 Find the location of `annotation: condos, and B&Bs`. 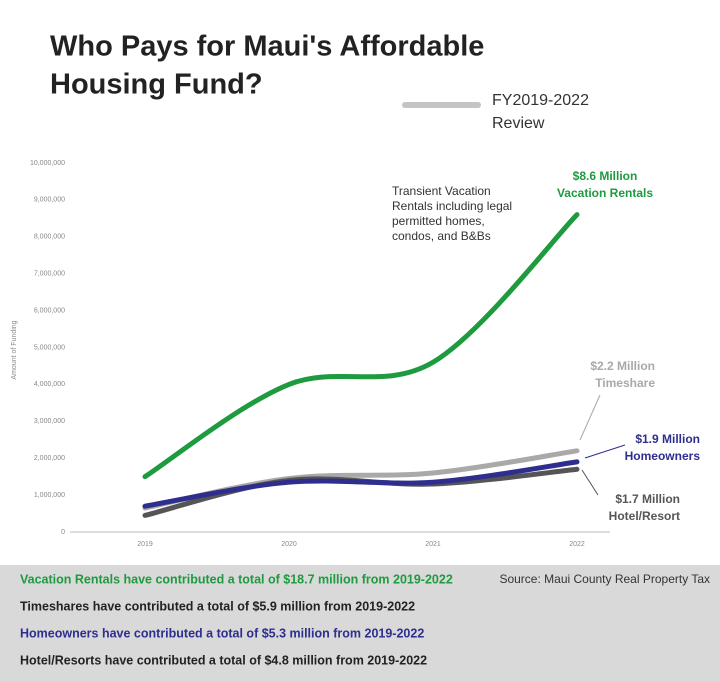

annotation: condos, and B&Bs is located at coordinates (441, 236).